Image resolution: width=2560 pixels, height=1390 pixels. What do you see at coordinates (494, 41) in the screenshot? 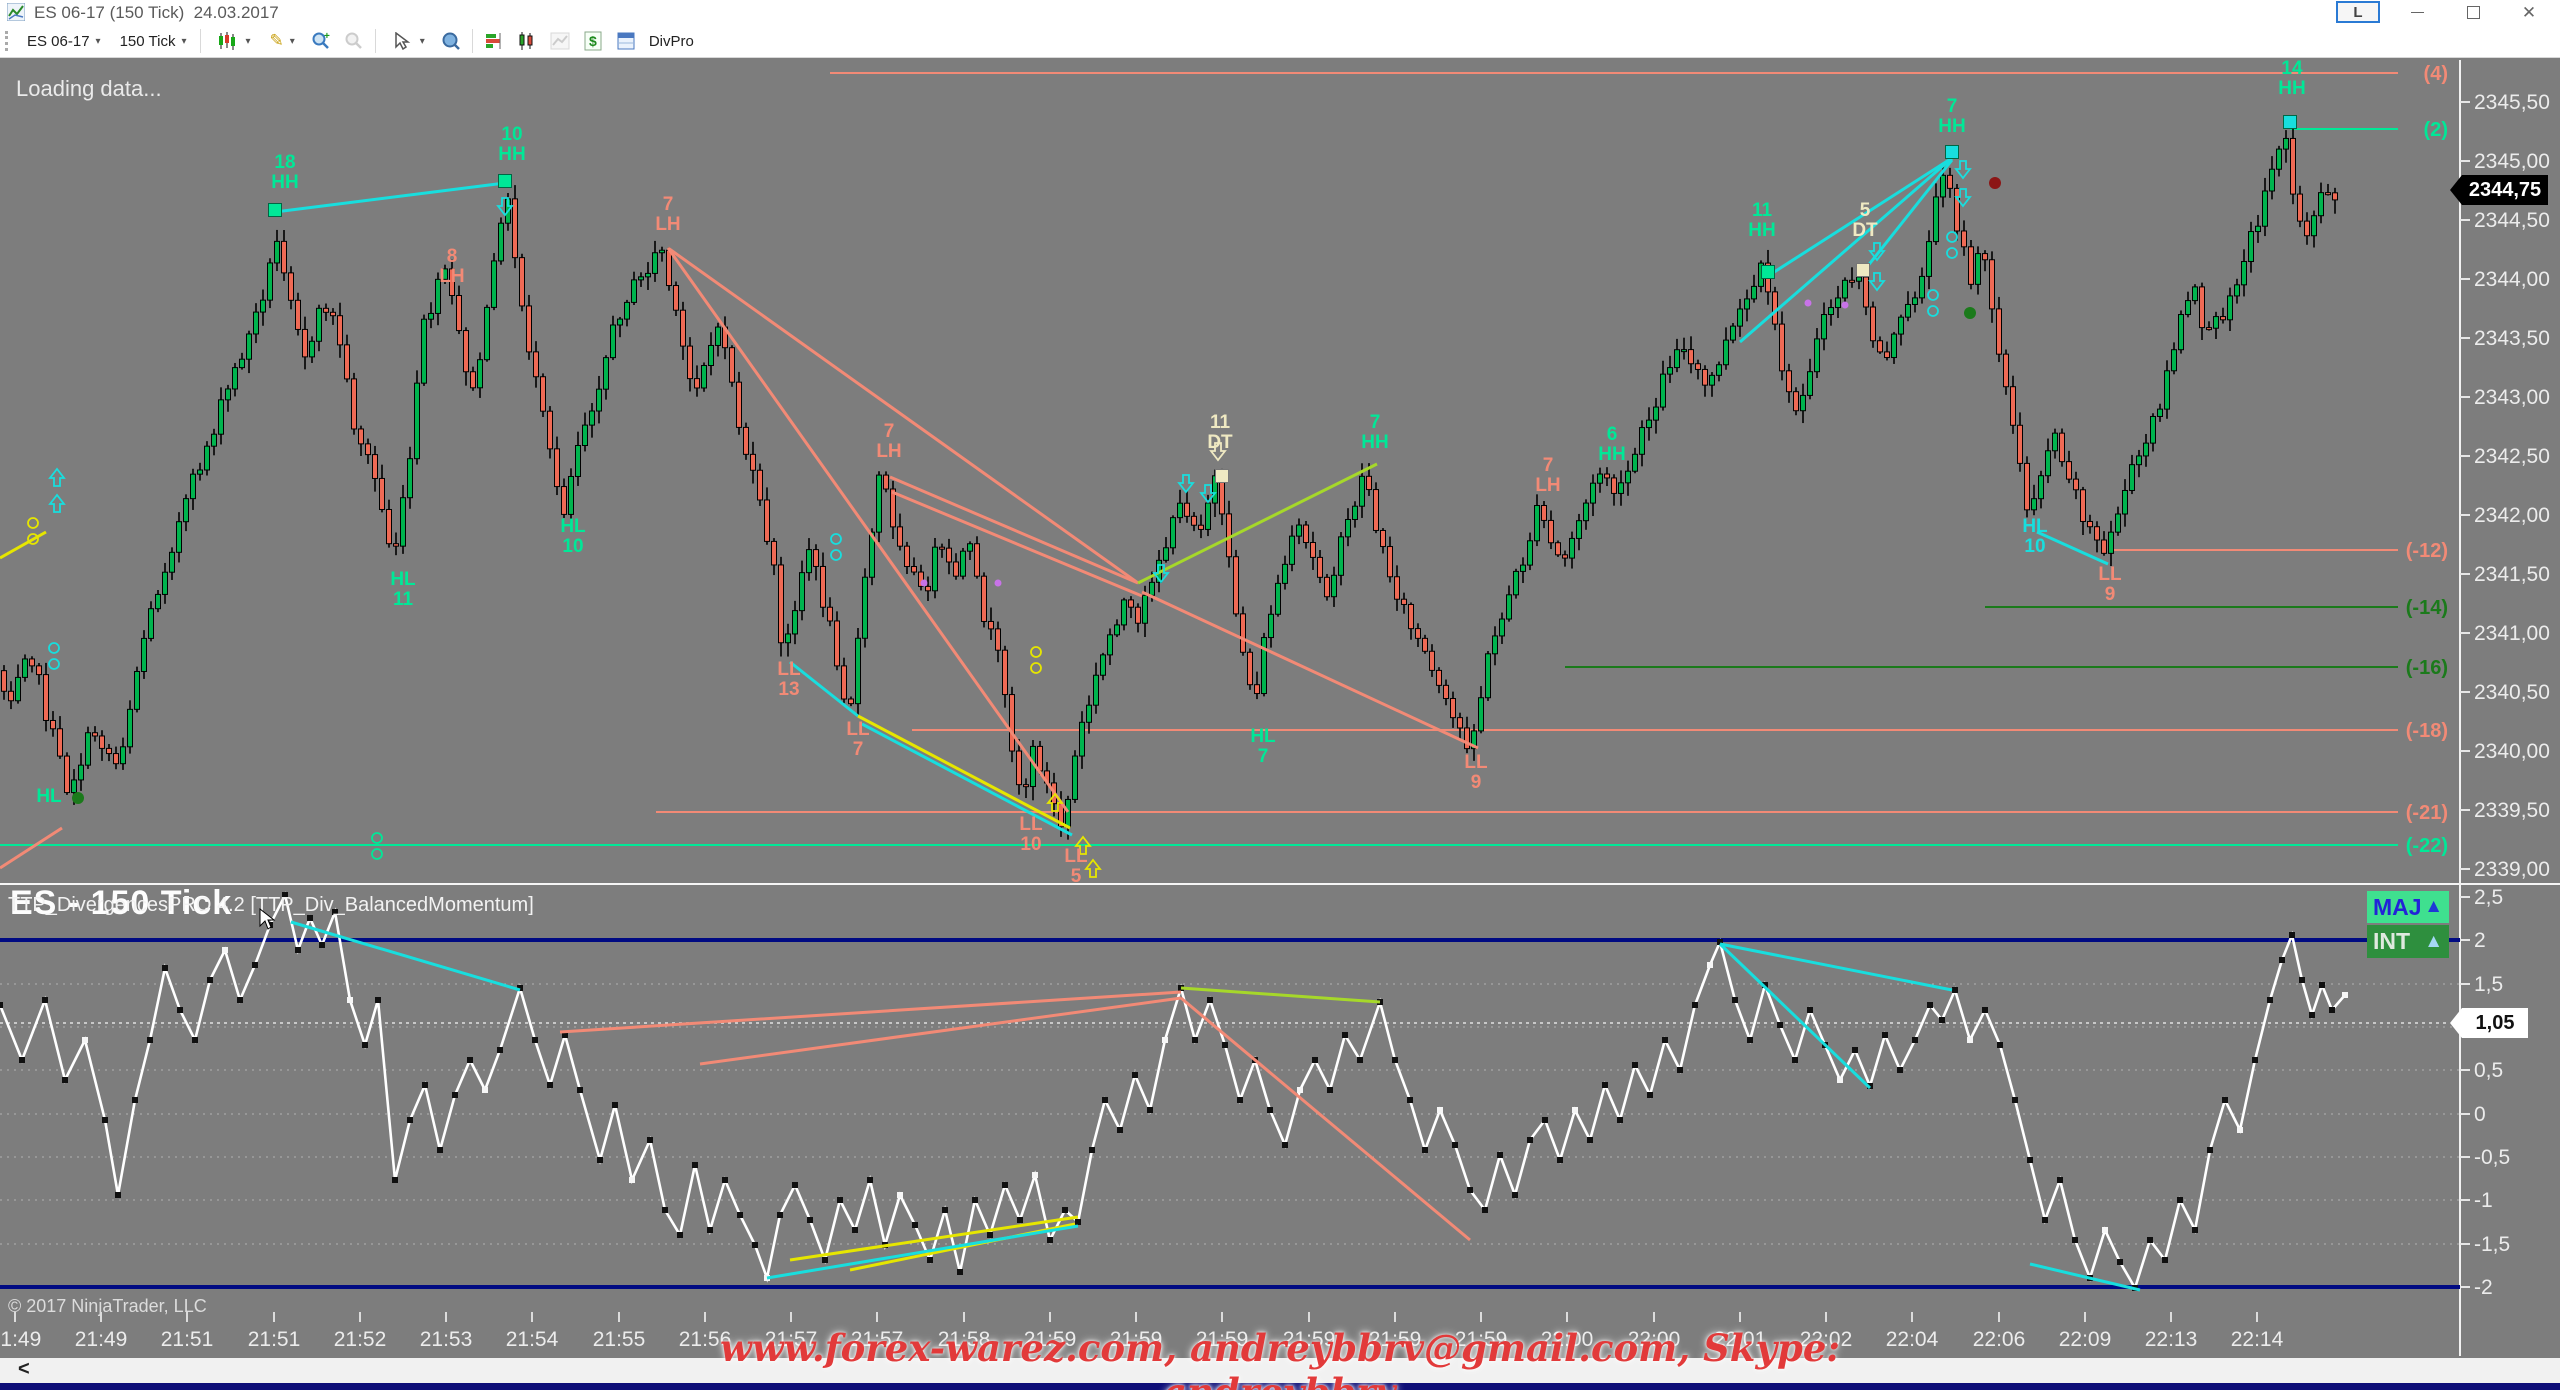
I see `market-analyzer-icon` at bounding box center [494, 41].